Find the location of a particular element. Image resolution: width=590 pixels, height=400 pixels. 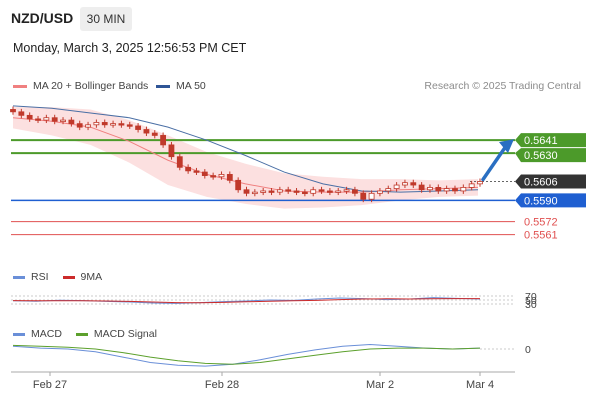

rsi-tick-label: 50 is located at coordinates (531, 301).